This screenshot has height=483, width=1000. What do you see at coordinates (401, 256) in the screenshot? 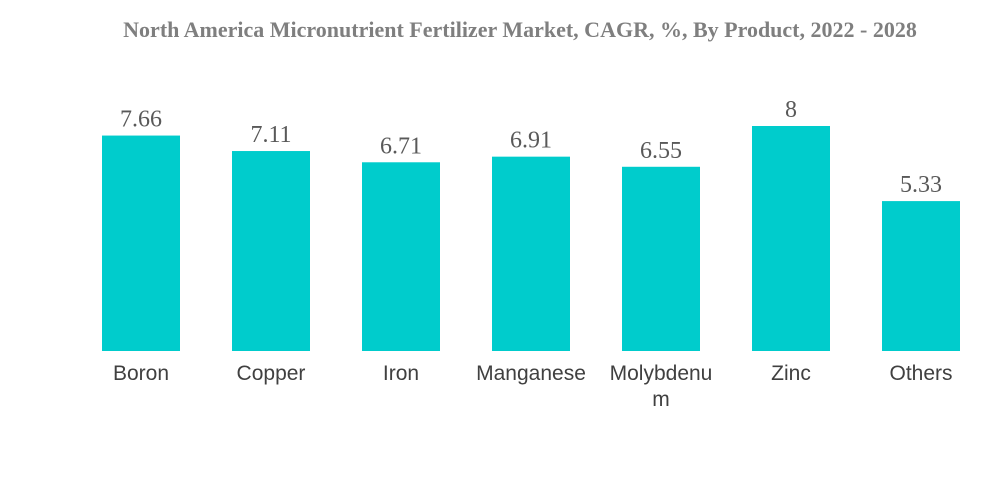
I see `bar-iron` at bounding box center [401, 256].